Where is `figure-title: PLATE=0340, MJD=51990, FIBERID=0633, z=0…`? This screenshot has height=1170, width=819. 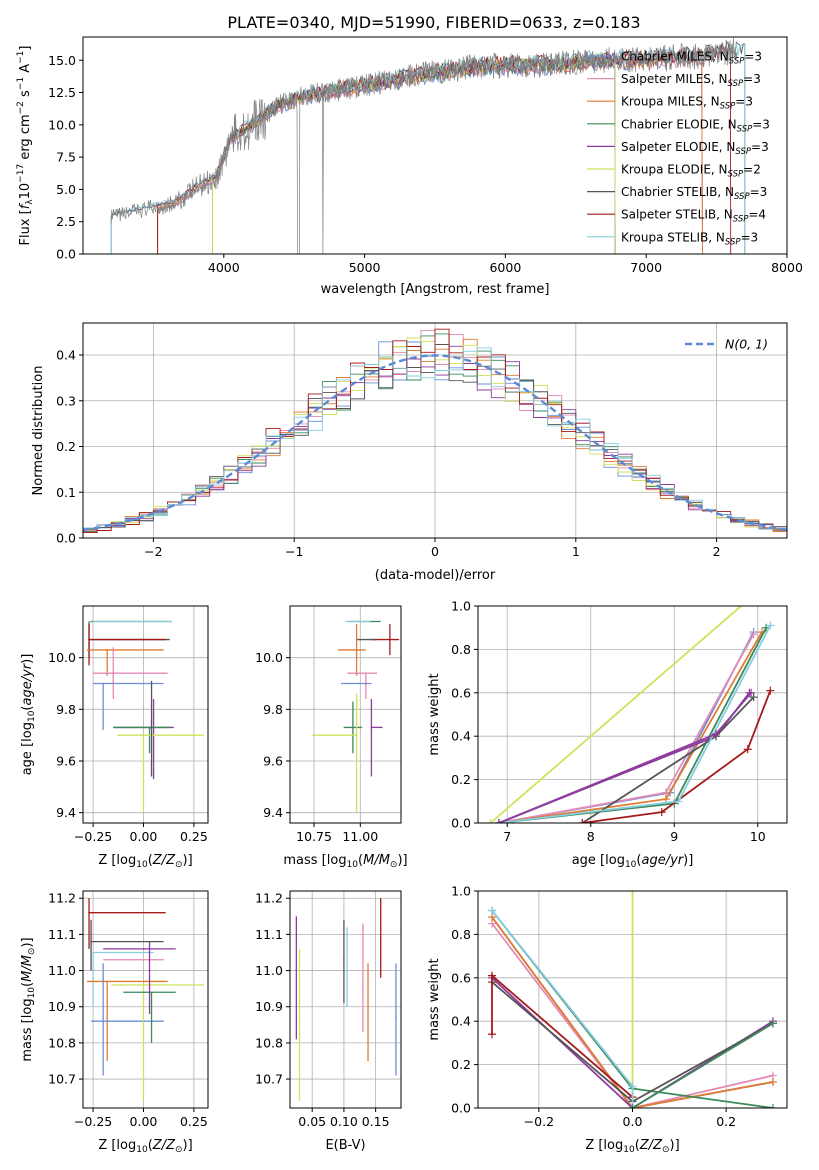
figure-title: PLATE=0340, MJD=51990, FIBERID=0633, z=0… is located at coordinates (433, 22).